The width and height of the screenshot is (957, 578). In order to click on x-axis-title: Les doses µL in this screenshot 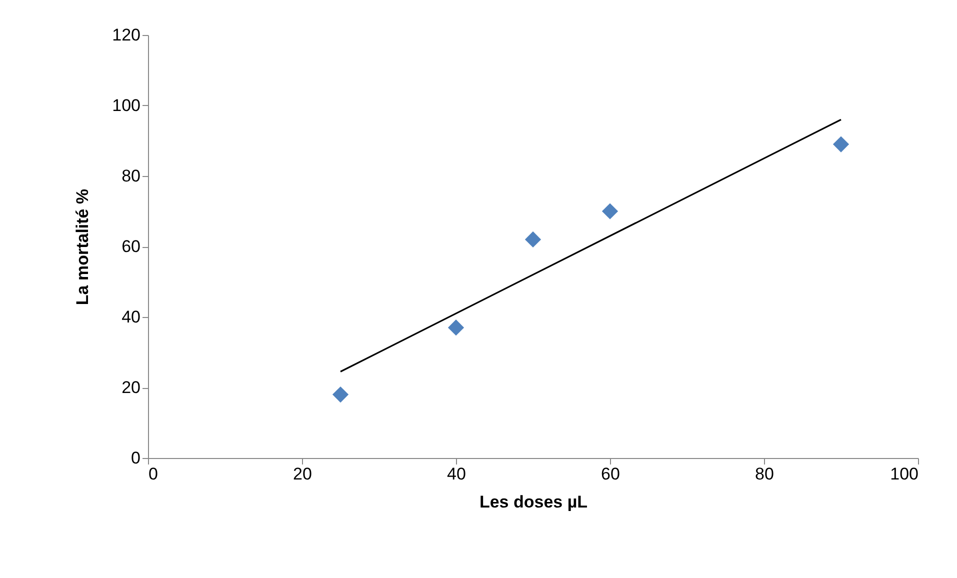, I will do `click(533, 502)`.